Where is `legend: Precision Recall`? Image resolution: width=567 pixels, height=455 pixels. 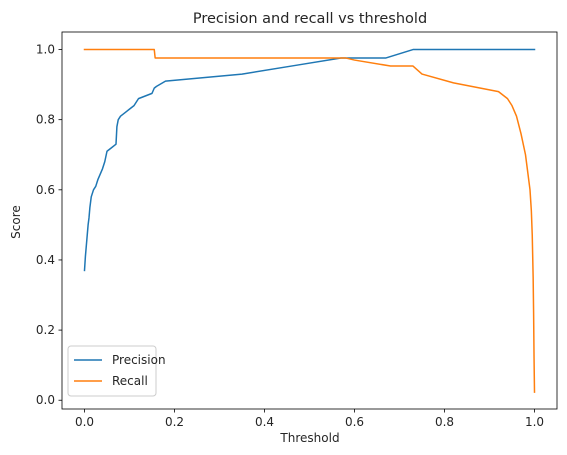
legend: Precision Recall is located at coordinates (116, 371).